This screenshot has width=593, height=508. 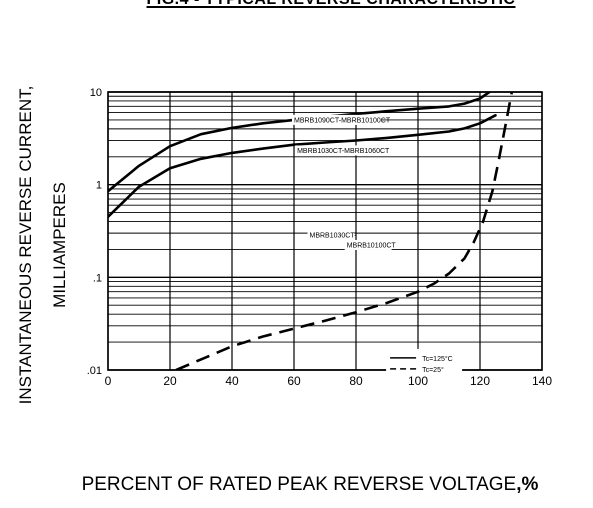 I want to click on annotation-label-2: MBRB1030CT-MBRB1060CT, so click(x=343, y=151).